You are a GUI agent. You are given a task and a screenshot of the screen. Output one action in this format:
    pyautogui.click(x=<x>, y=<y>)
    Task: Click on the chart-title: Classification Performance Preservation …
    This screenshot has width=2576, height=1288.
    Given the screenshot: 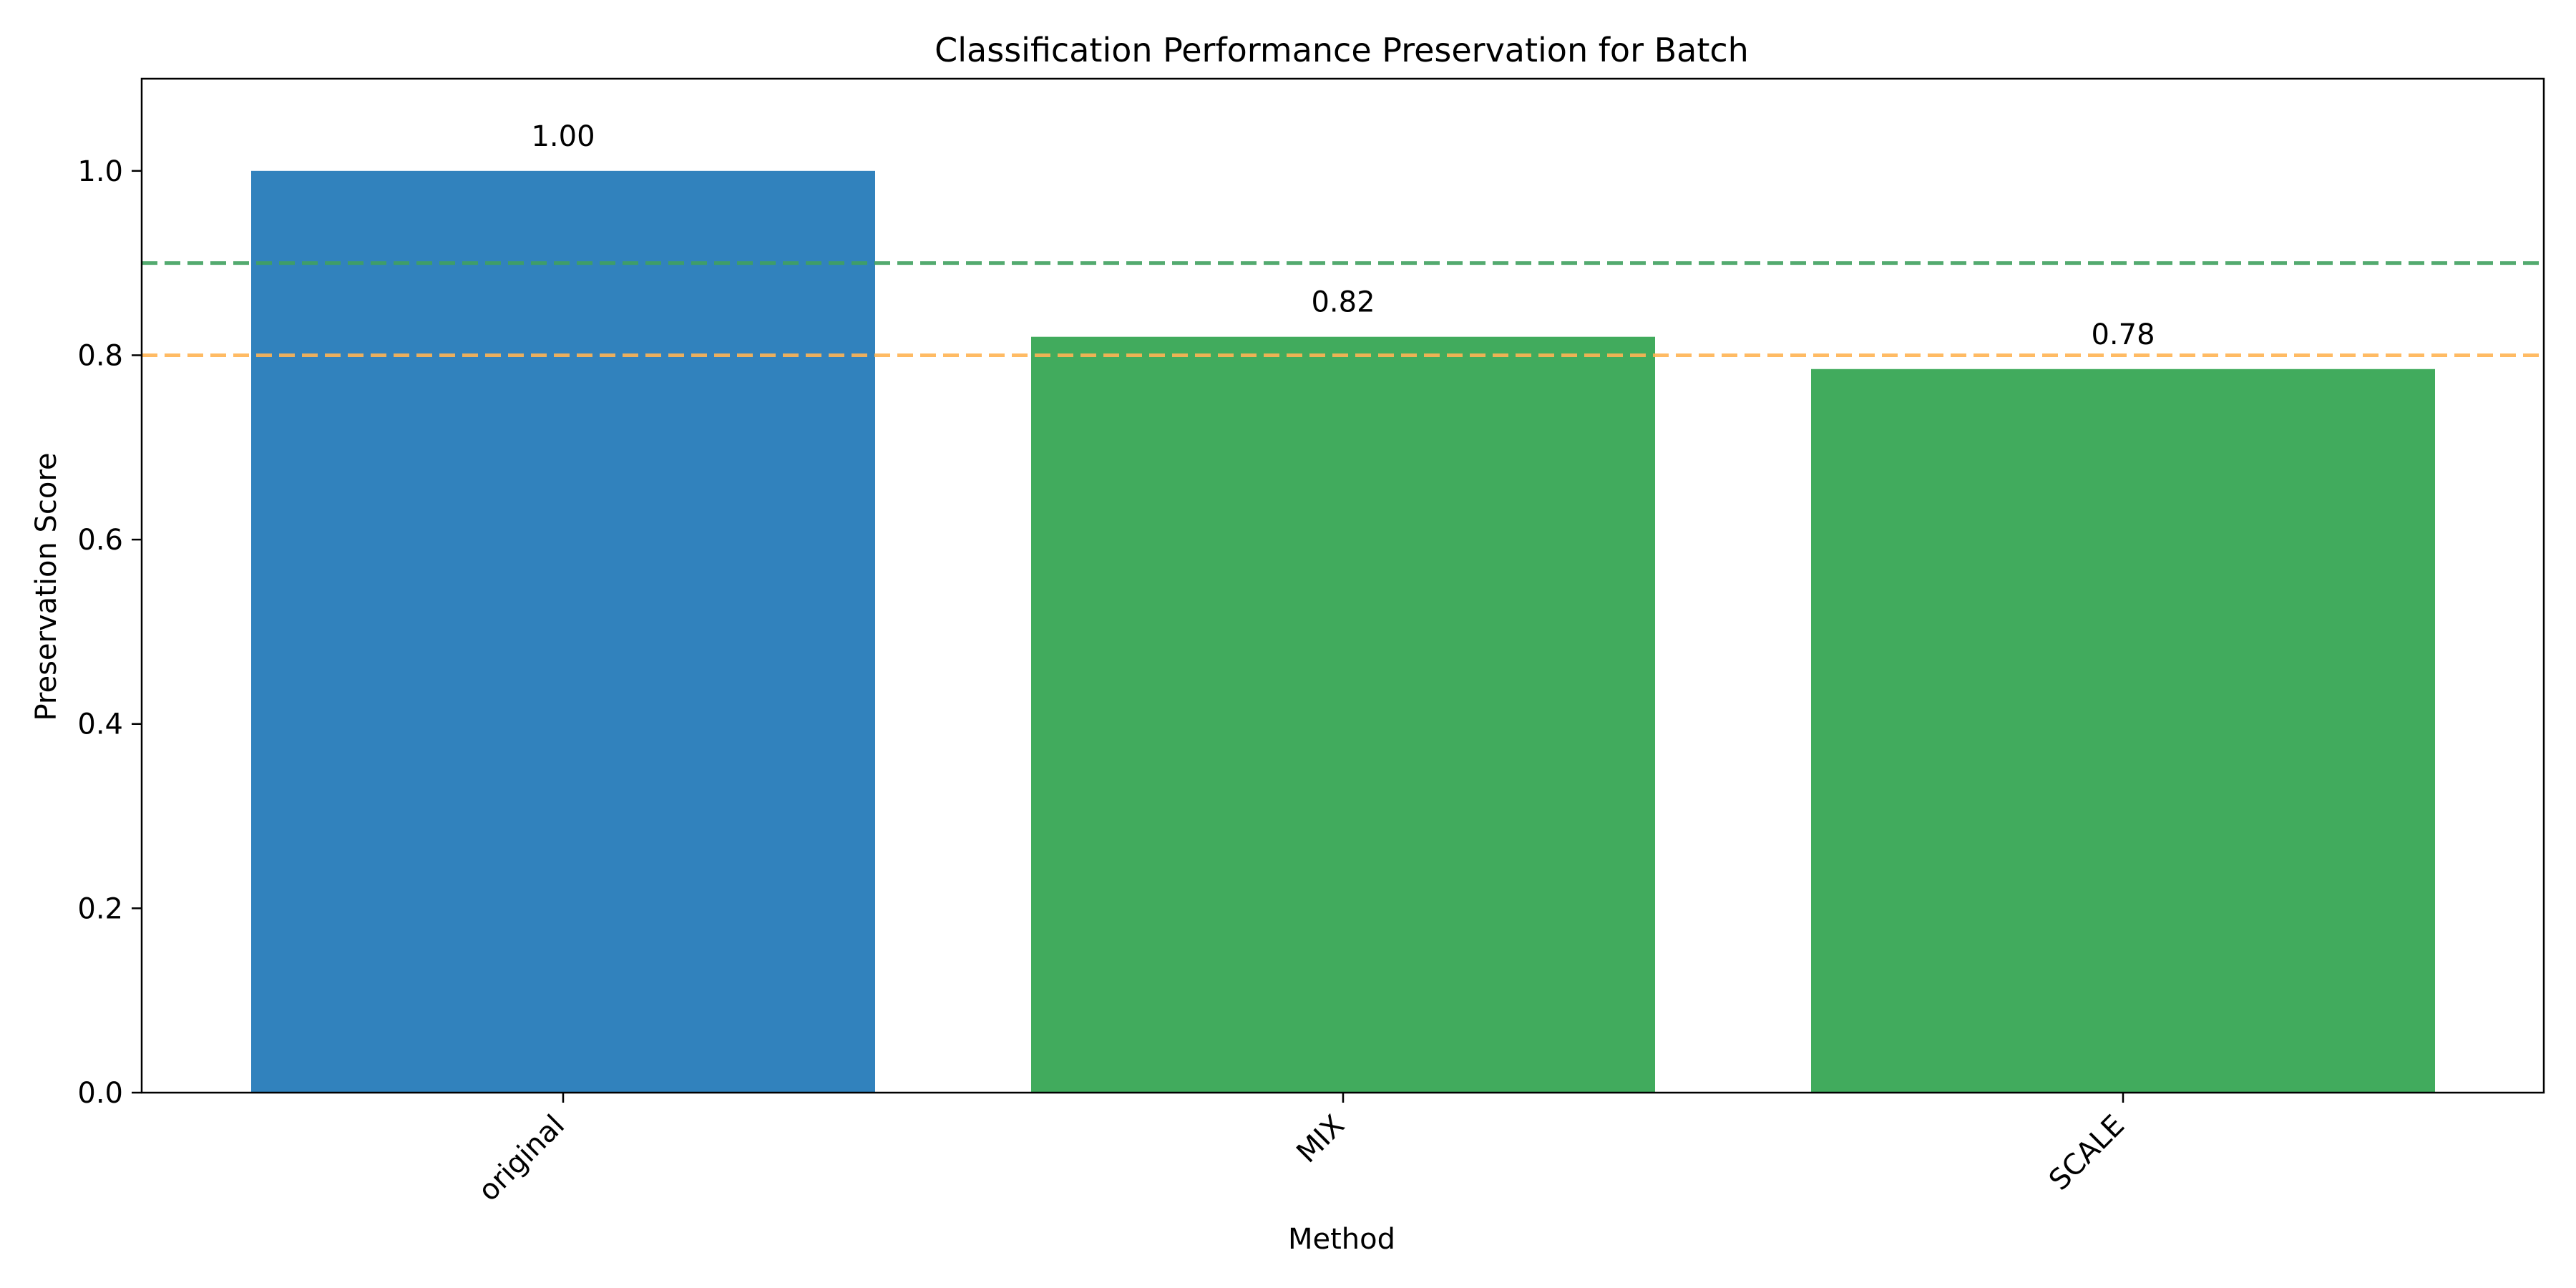 What is the action you would take?
    pyautogui.click(x=1342, y=50)
    